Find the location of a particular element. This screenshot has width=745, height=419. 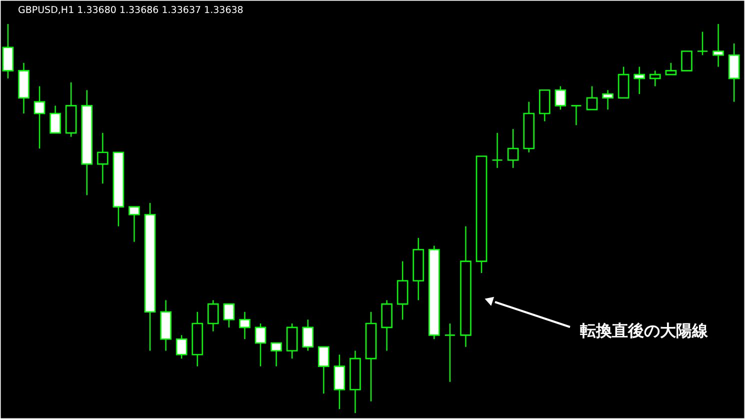

chart-title: GBPUSD,H1 1.33680 1.33686 1.33637 1.33638 is located at coordinates (131, 10).